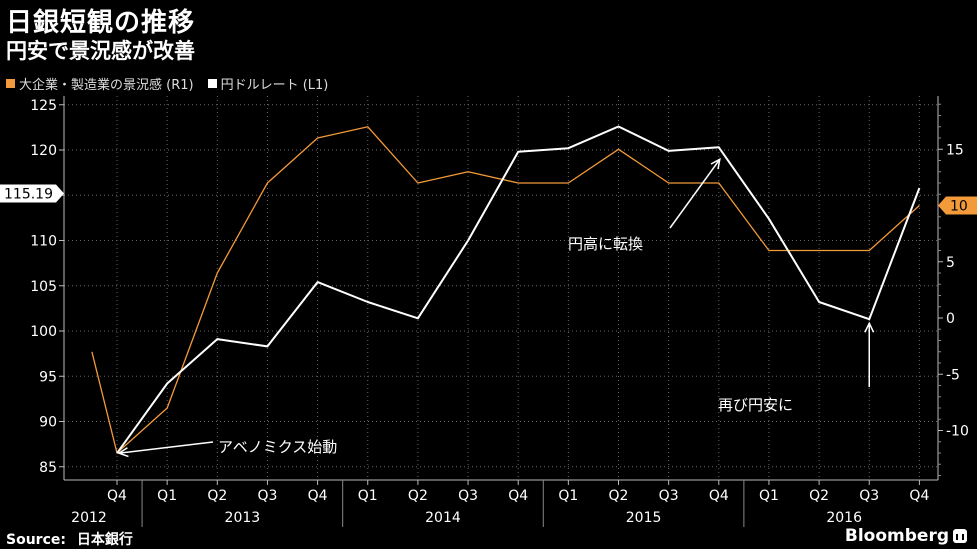 The image size is (977, 549). I want to click on legend-item-tankan: 大企業・製造業の景況感 (R1), so click(100, 83).